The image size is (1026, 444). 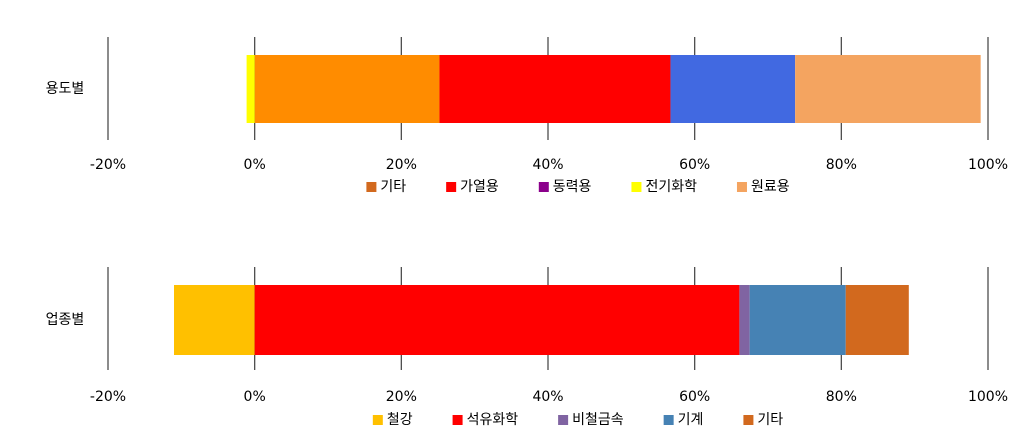 I want to click on legend-label: 철강, so click(x=400, y=420).